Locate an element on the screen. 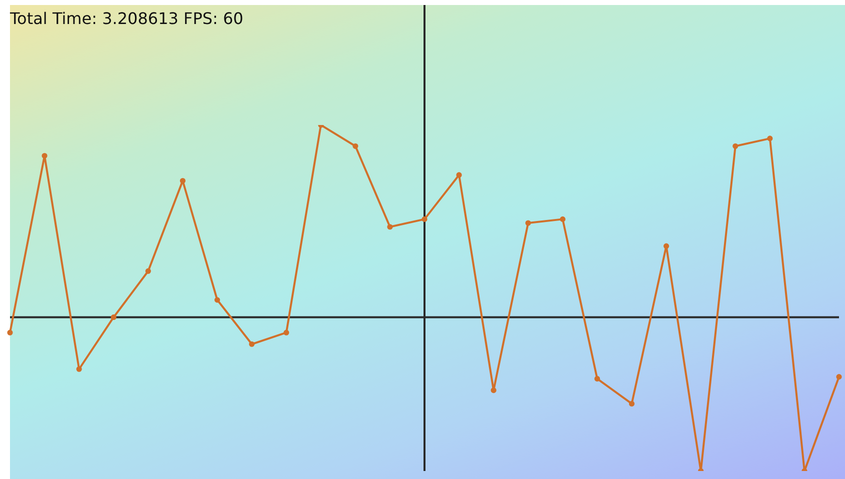 This screenshot has height=479, width=845. chart-title: Total Time: 3.208613 FPS: 60 is located at coordinates (127, 18).